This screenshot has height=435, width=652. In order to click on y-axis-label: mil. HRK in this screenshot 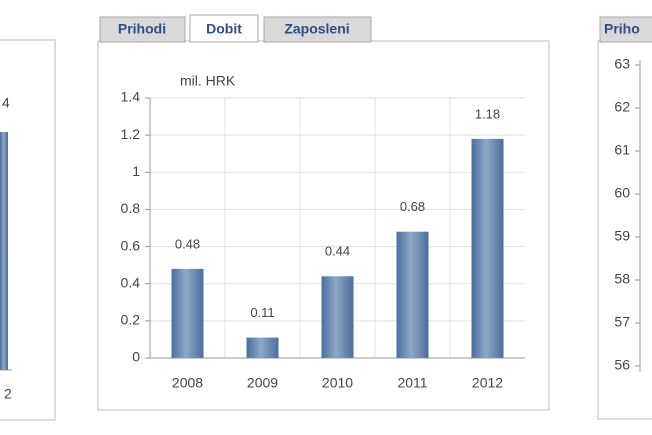, I will do `click(208, 81)`.